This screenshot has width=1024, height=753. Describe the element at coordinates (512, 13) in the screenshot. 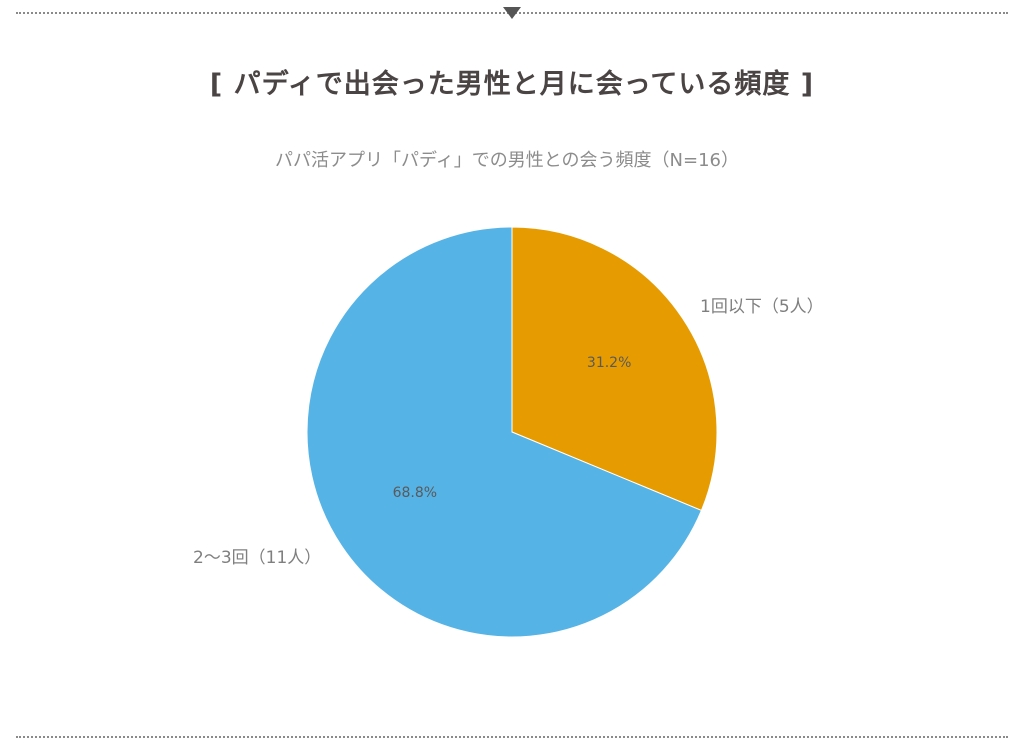

I see `down-triangle-icon` at that location.